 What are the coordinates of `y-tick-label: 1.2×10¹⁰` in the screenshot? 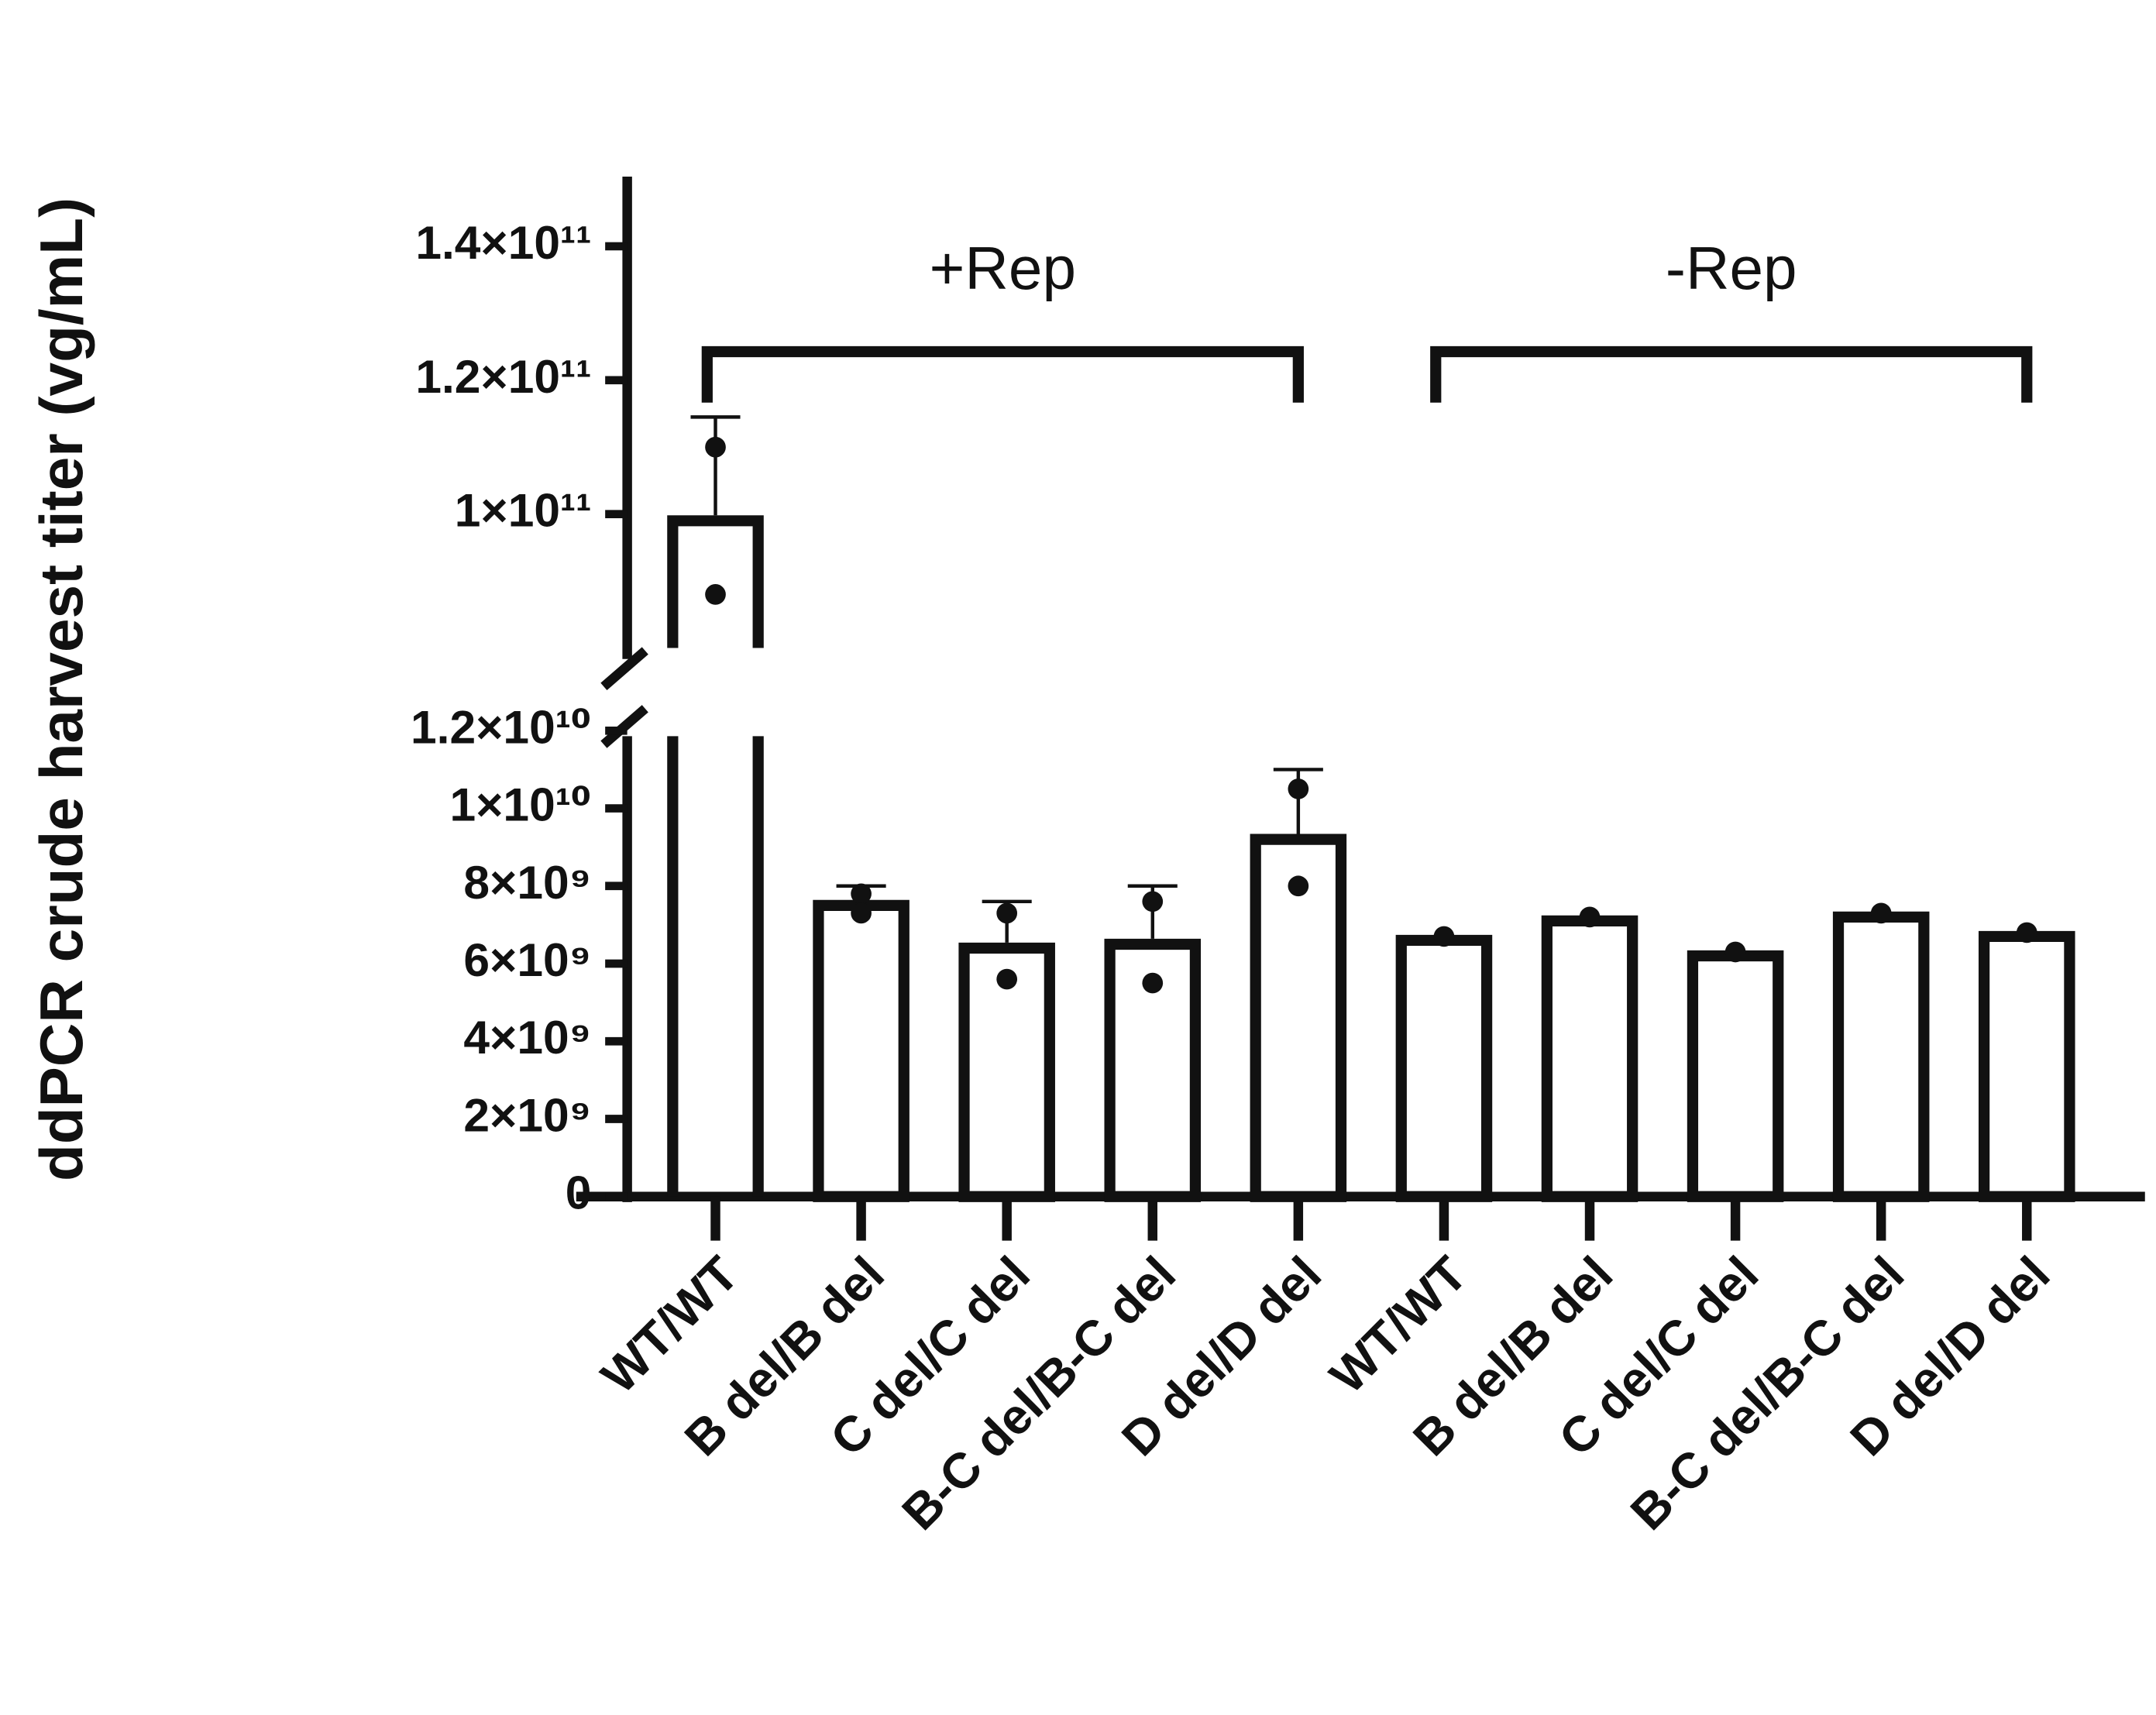 It's located at (501, 727).